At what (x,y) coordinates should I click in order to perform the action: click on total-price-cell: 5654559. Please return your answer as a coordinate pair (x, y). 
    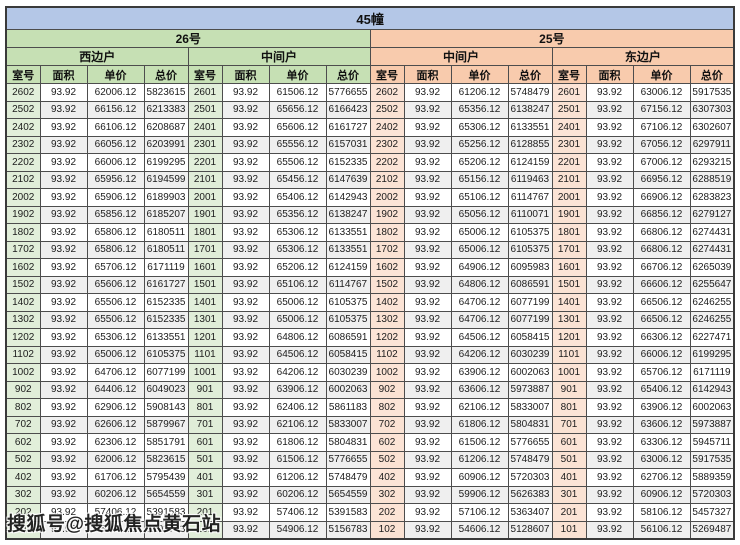
    Looking at the image, I should click on (166, 494).